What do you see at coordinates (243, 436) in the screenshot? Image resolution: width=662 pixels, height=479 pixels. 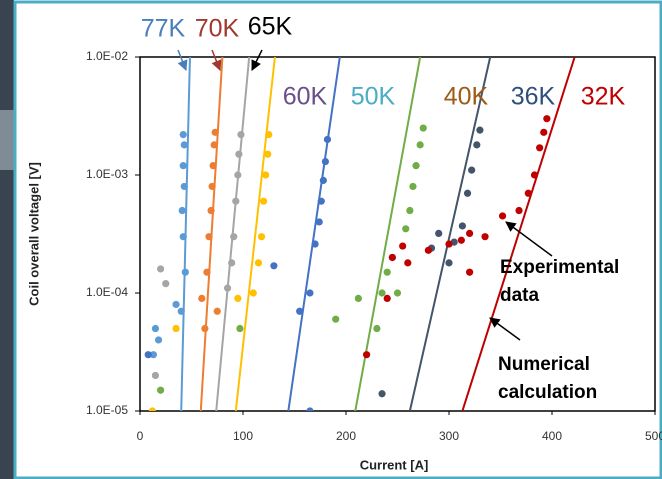 I see `x-tick-label: 100` at bounding box center [243, 436].